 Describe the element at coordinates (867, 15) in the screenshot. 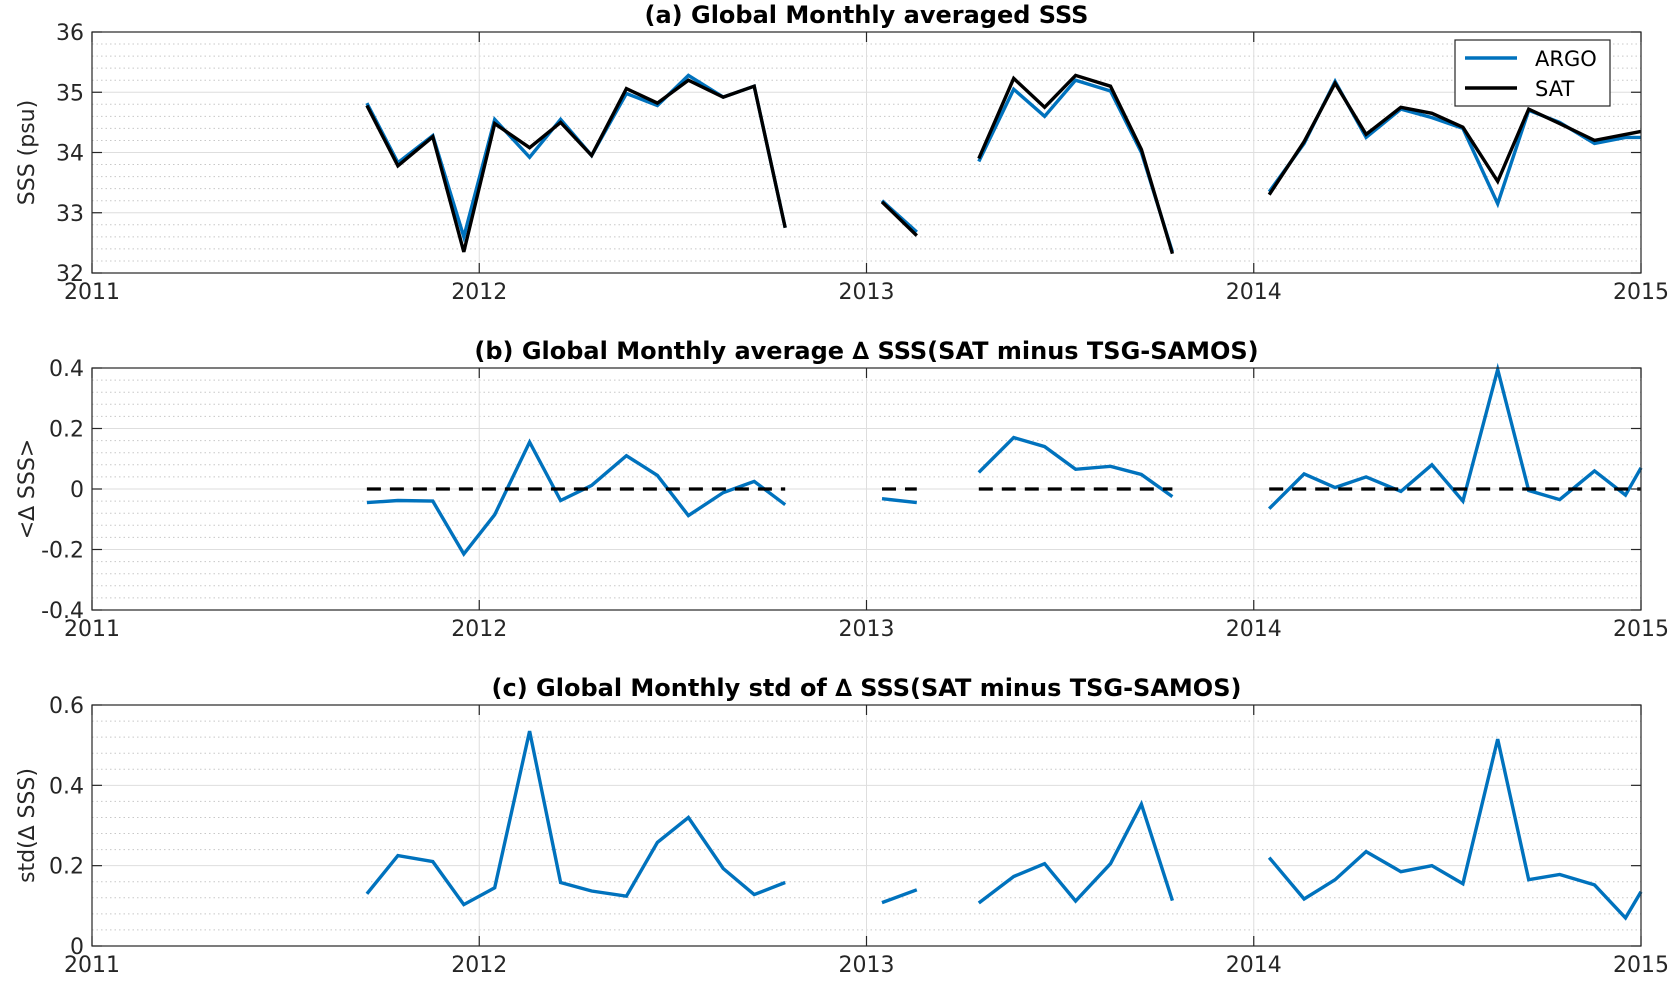

I see `panel-title: (a) Global Monthly averaged SSS` at that location.